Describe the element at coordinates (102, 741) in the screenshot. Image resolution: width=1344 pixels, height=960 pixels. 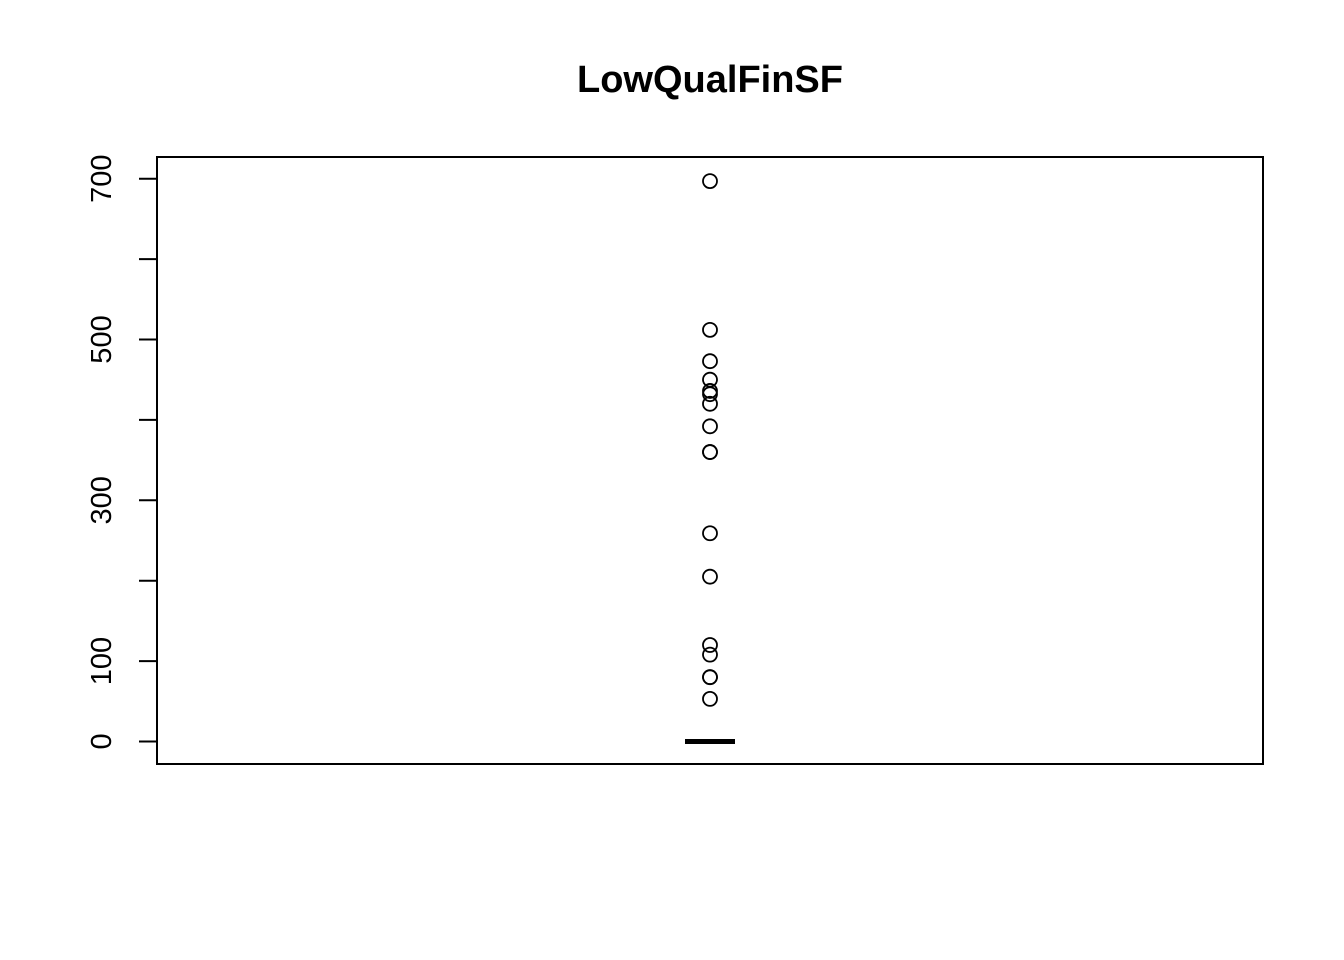
I see `y-tick-label: 0` at that location.